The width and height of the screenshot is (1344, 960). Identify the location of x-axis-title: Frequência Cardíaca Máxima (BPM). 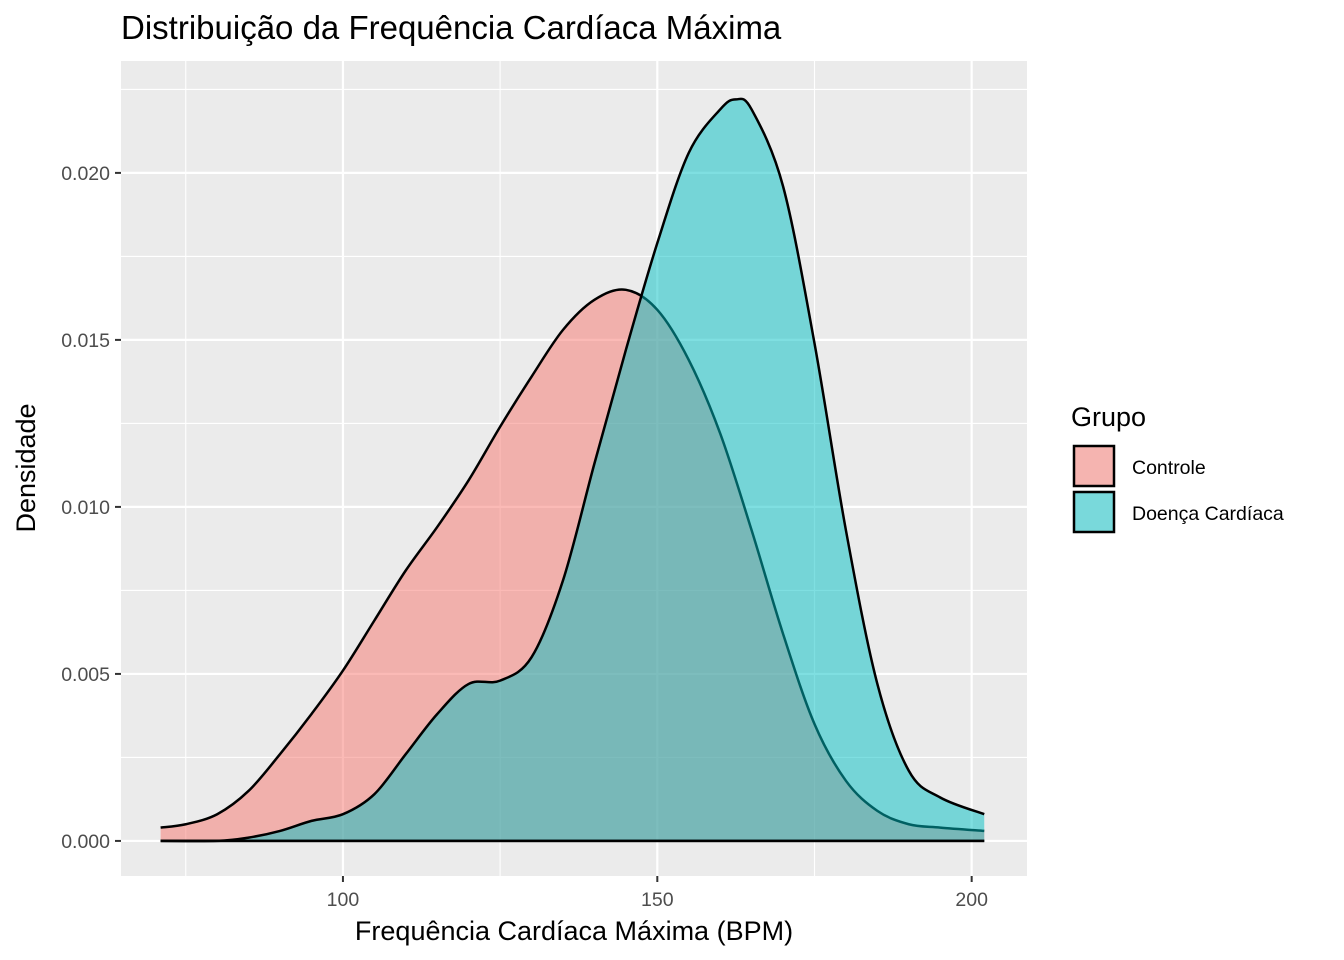
(574, 931).